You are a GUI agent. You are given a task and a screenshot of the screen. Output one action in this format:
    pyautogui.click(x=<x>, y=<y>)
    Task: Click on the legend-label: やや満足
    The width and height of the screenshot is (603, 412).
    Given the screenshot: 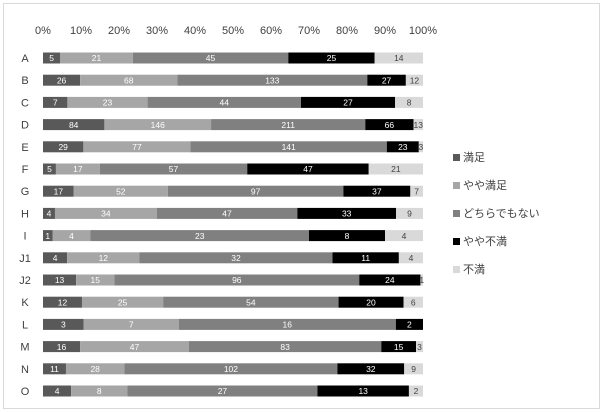 What is the action you would take?
    pyautogui.click(x=485, y=185)
    